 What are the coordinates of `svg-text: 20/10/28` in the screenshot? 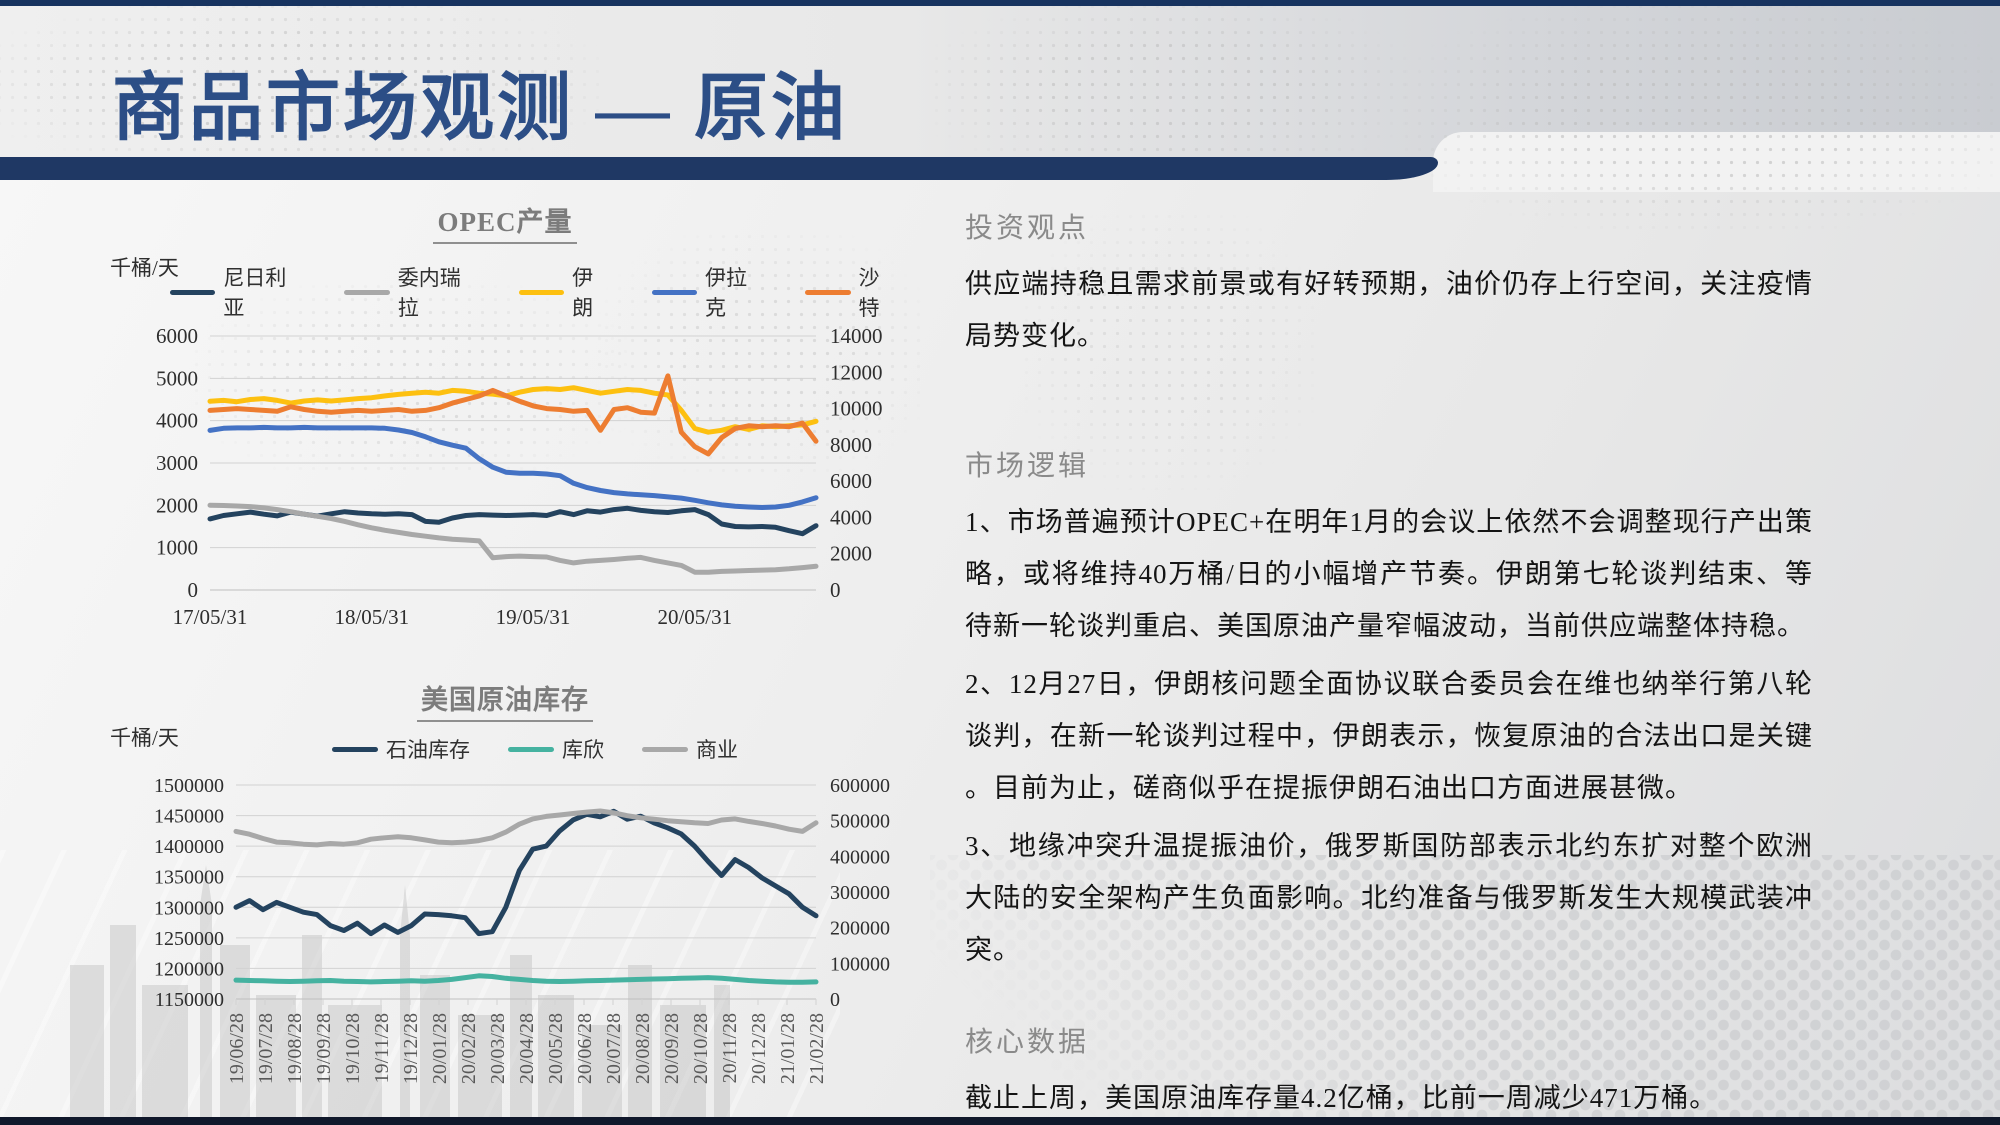 It's located at (701, 1048).